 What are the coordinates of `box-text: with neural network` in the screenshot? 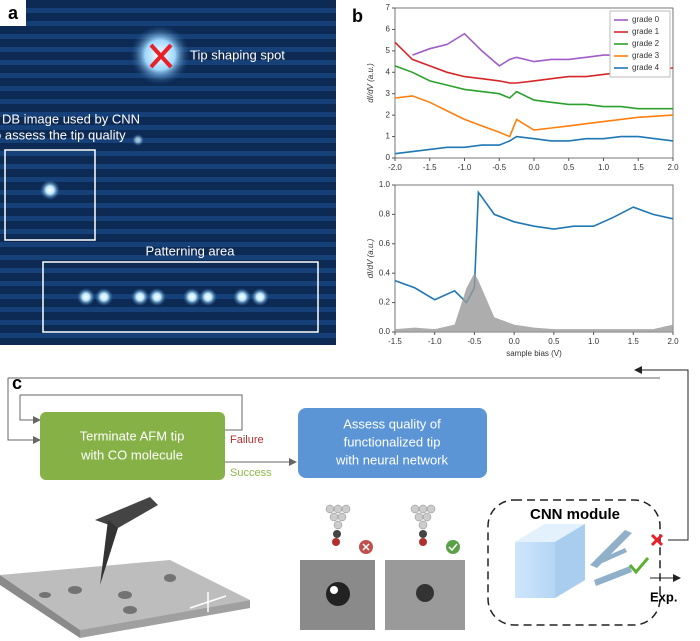 It's located at (391, 459).